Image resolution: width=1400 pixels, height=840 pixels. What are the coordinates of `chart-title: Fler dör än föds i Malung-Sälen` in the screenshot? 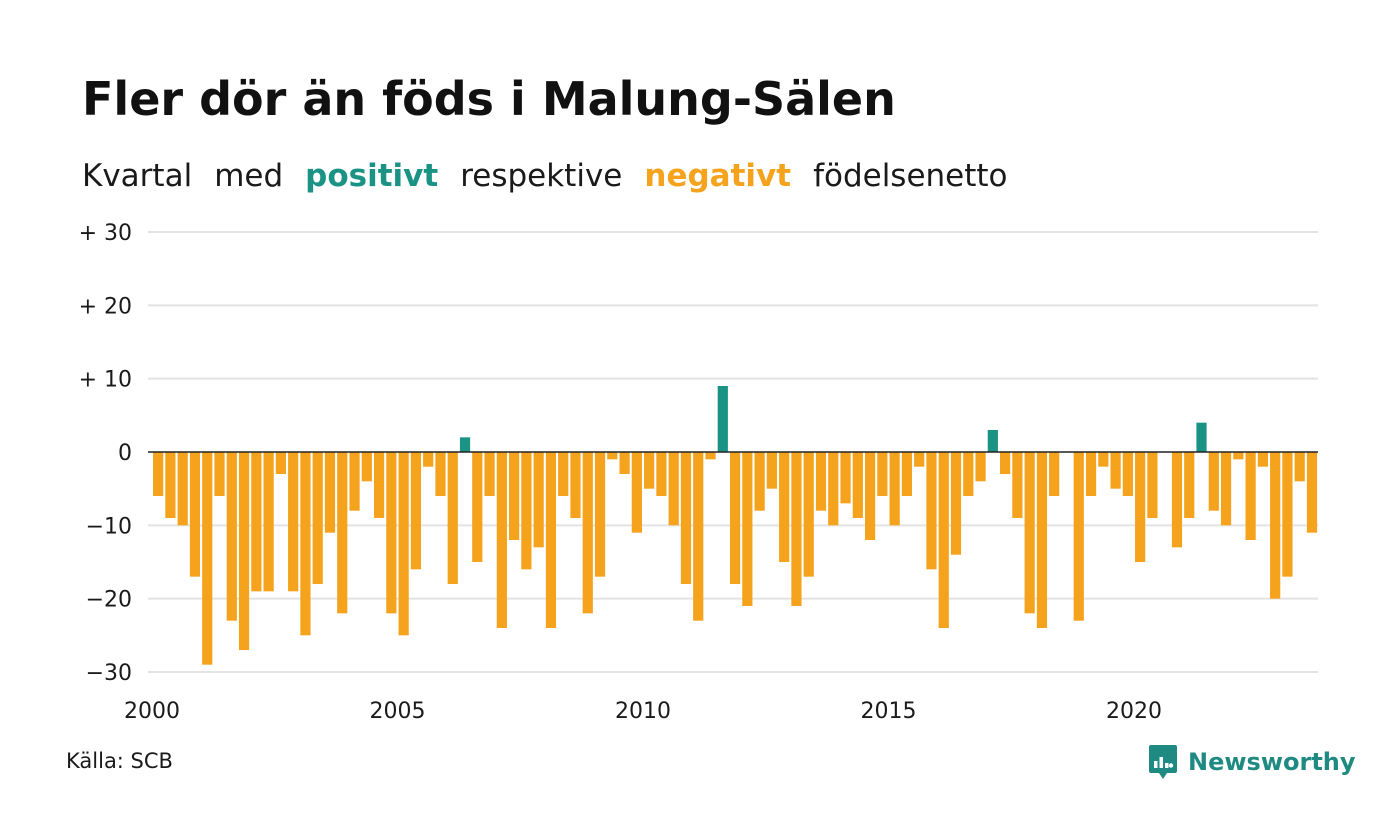 It's located at (489, 99).